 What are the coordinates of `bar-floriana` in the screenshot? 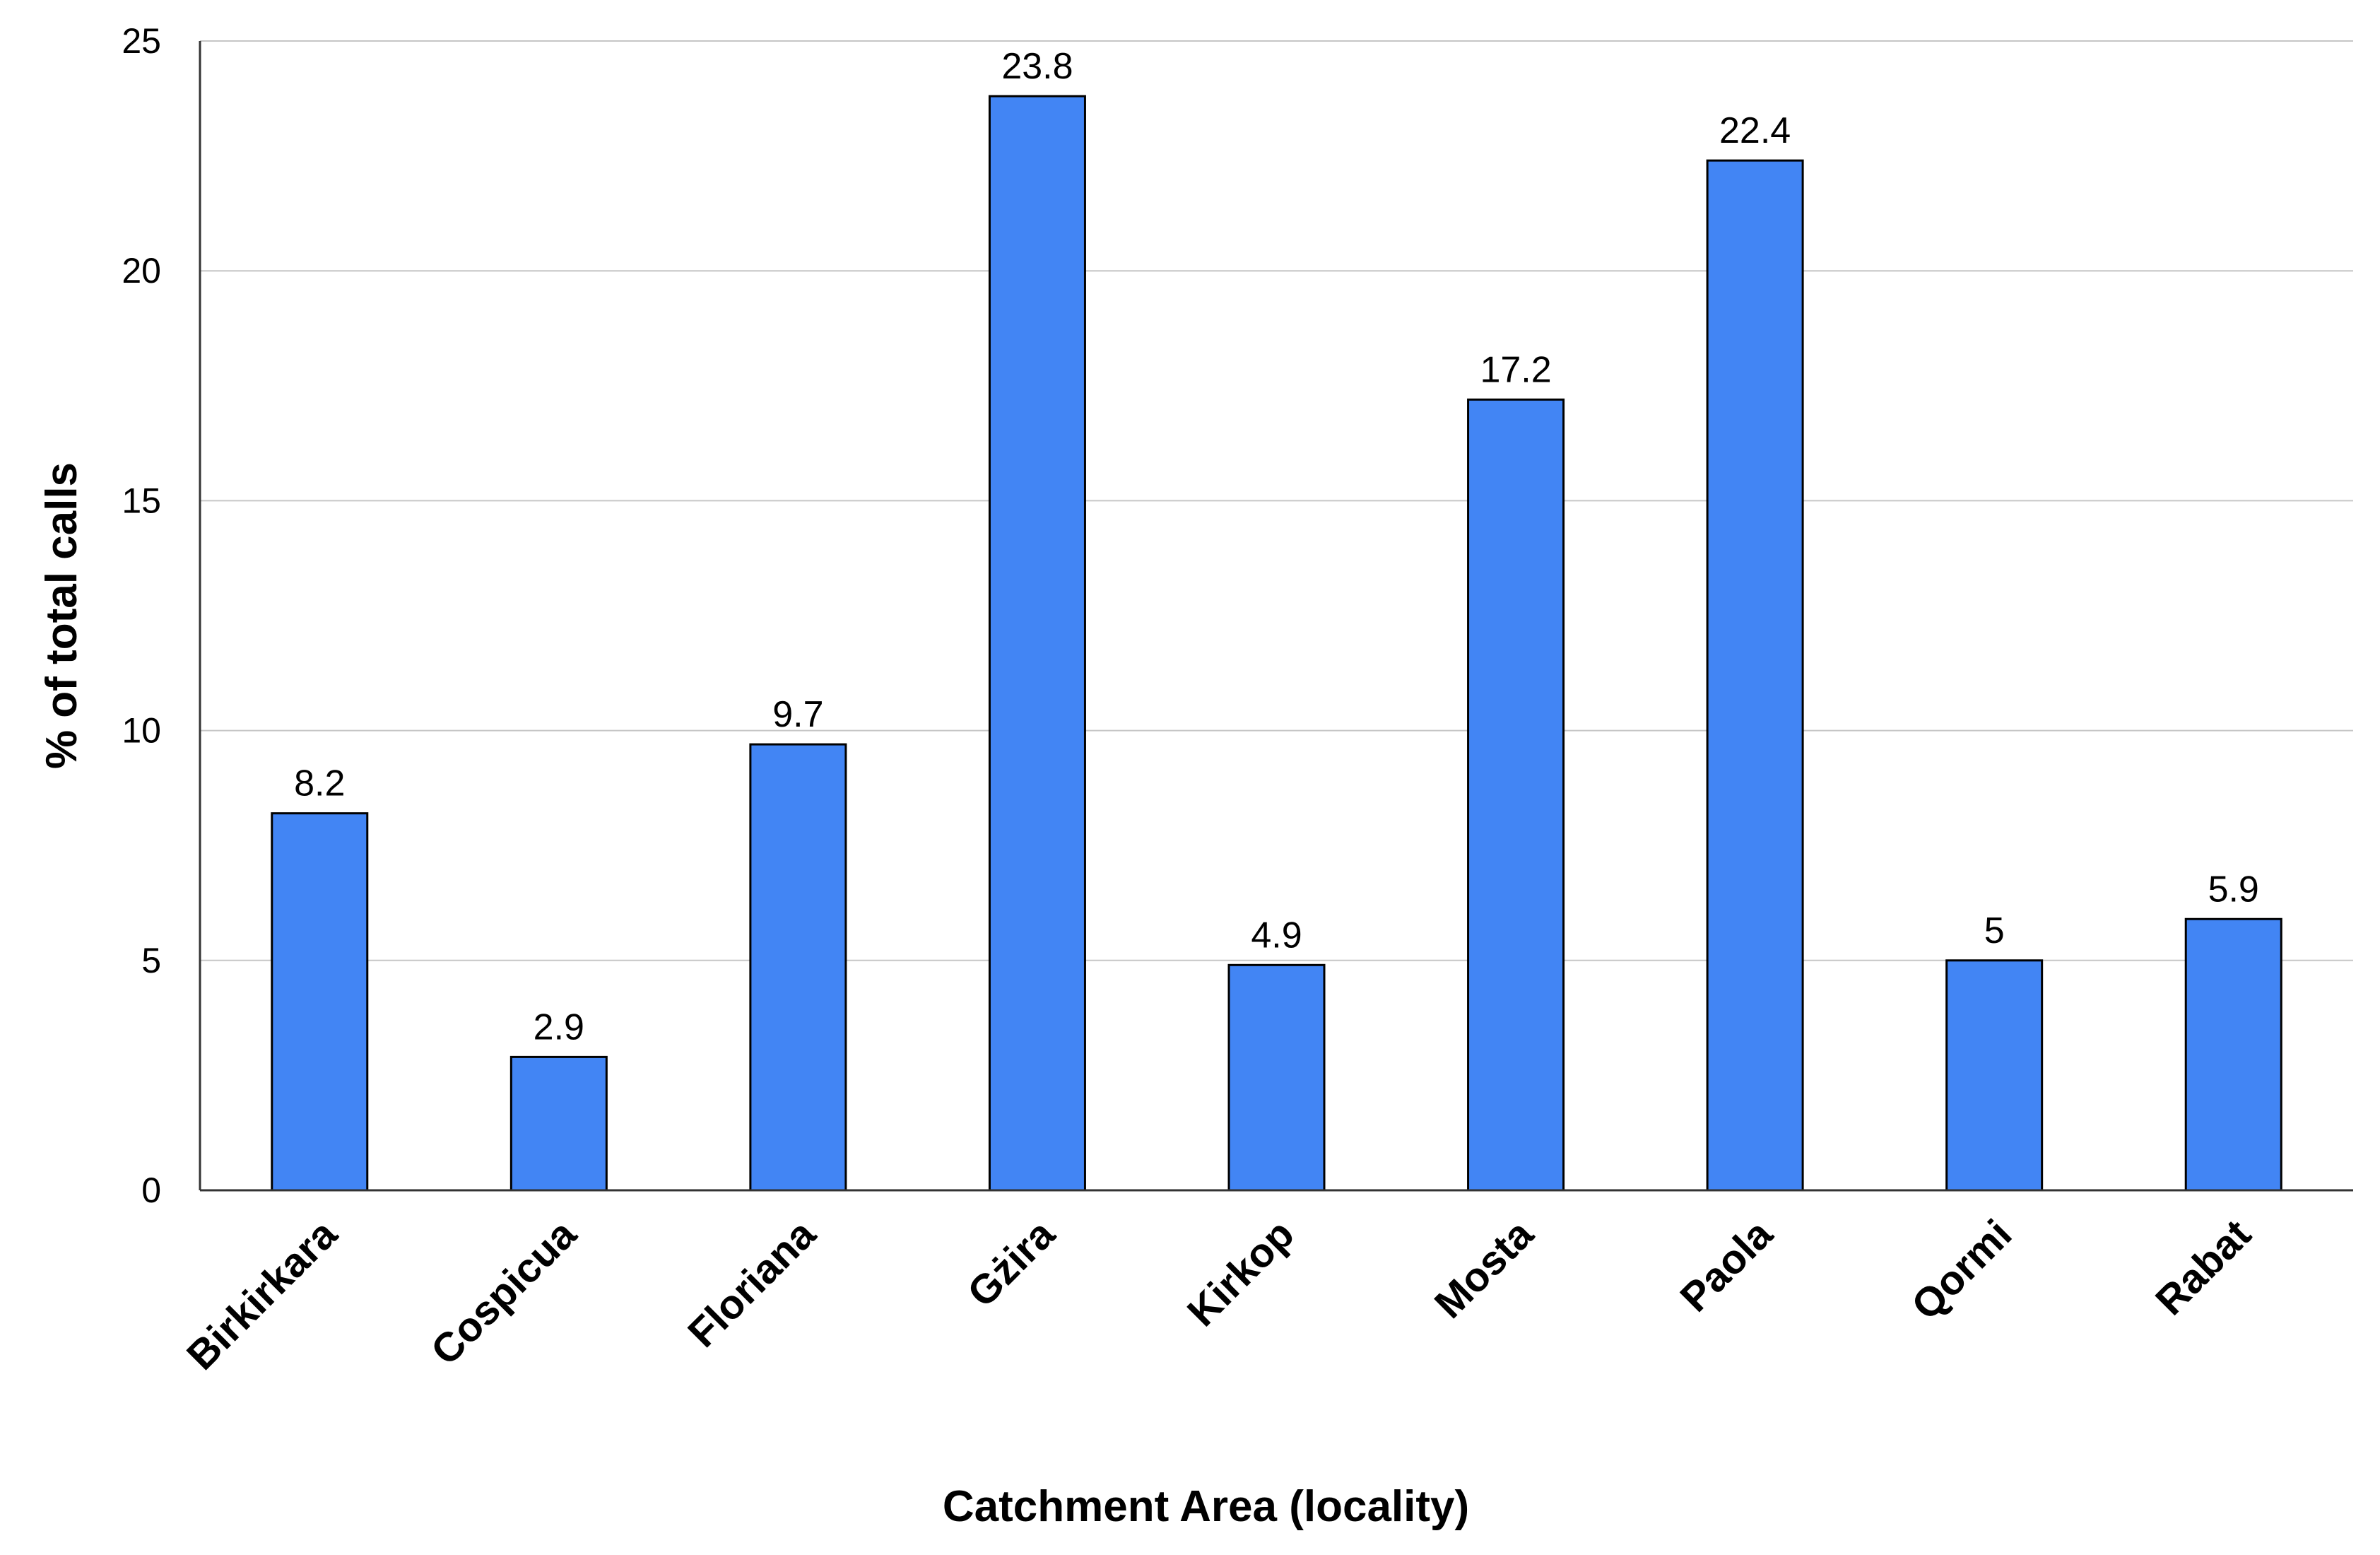 It's located at (798, 967).